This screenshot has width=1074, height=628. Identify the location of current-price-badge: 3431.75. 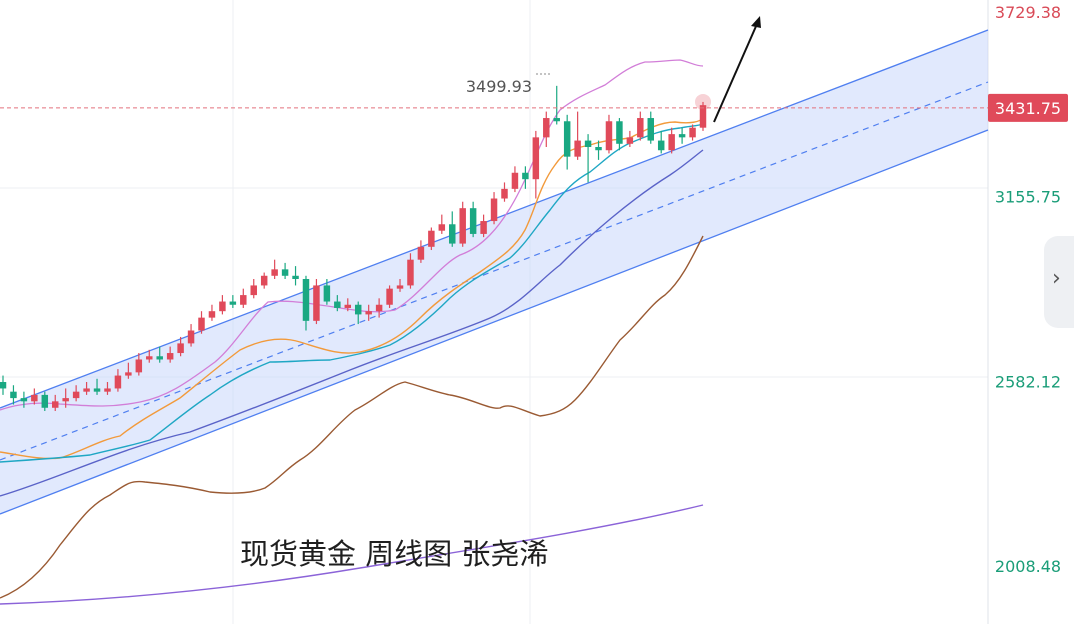
(1028, 107).